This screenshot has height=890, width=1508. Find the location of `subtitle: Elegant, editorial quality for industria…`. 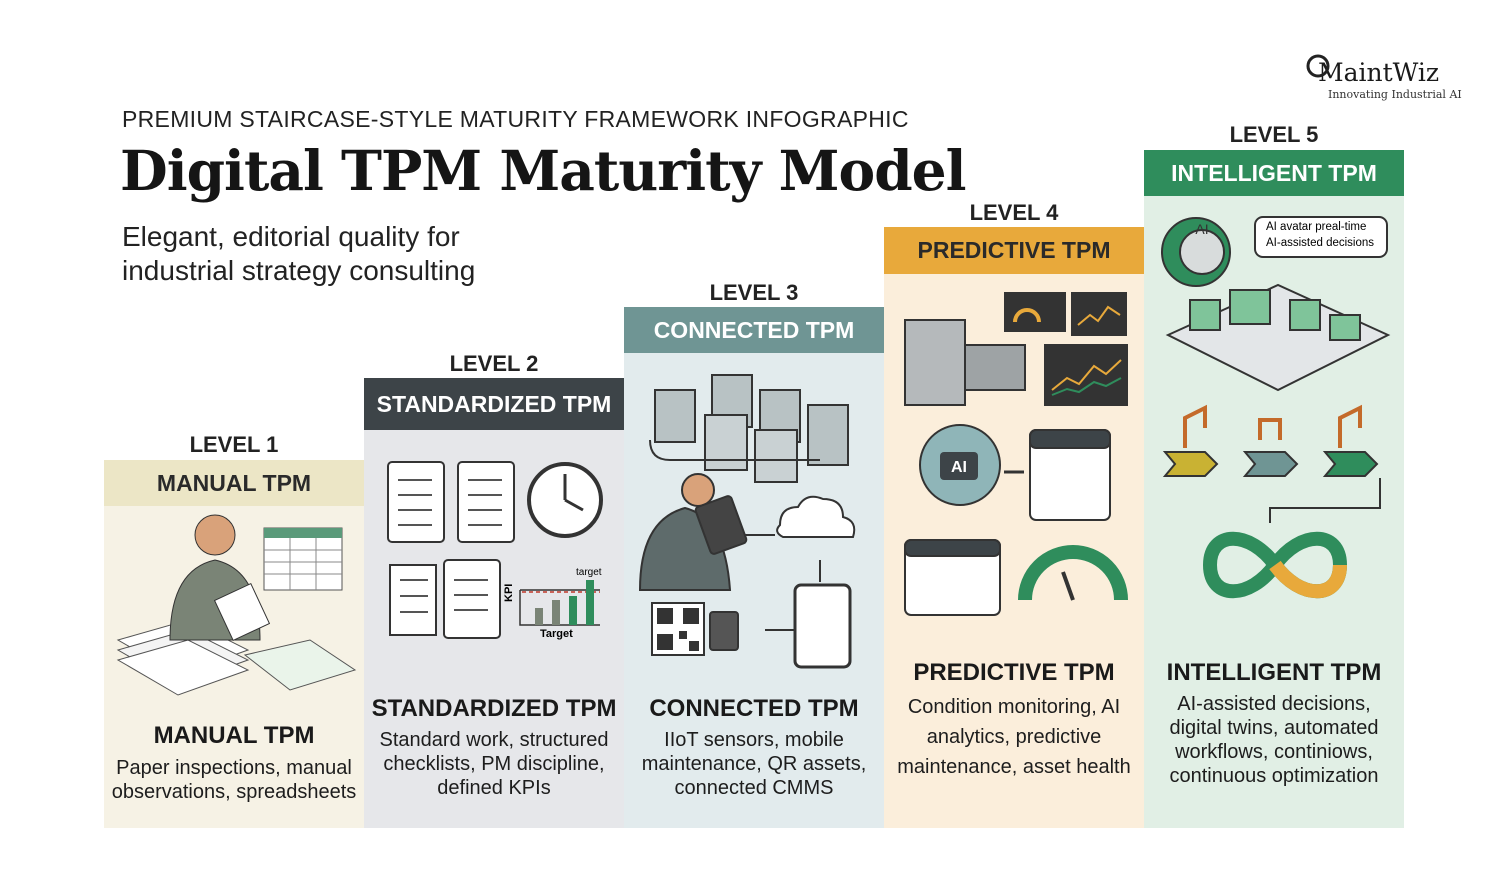

subtitle: Elegant, editorial quality for industria… is located at coordinates (299, 253).